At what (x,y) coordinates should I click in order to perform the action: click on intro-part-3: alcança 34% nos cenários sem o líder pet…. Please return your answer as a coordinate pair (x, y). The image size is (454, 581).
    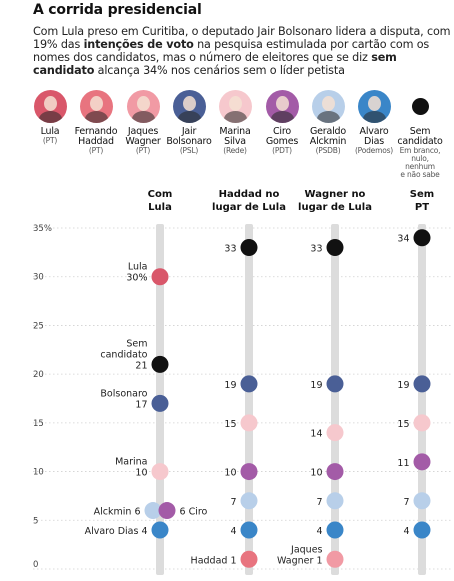
    Looking at the image, I should click on (219, 70).